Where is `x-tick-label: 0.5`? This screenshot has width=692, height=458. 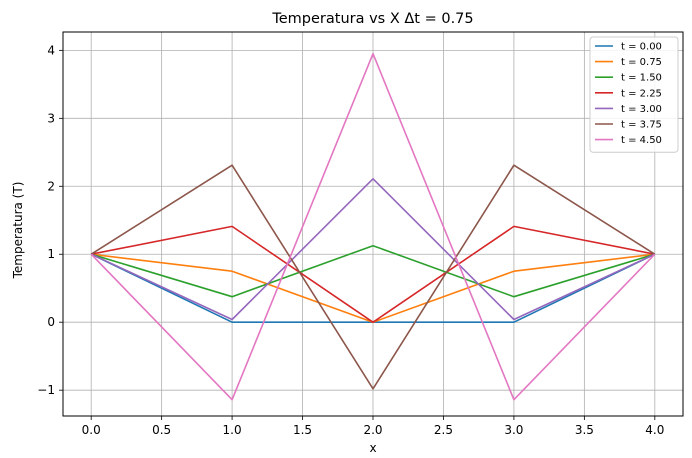
x-tick-label: 0.5 is located at coordinates (161, 430).